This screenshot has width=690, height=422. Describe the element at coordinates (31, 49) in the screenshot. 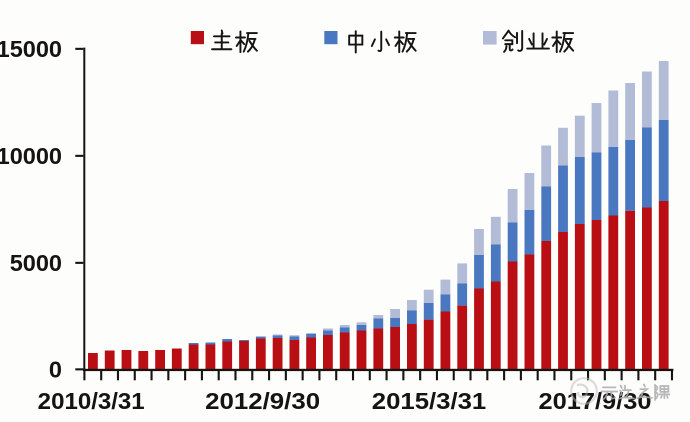

I see `svg-text: 15000` at that location.